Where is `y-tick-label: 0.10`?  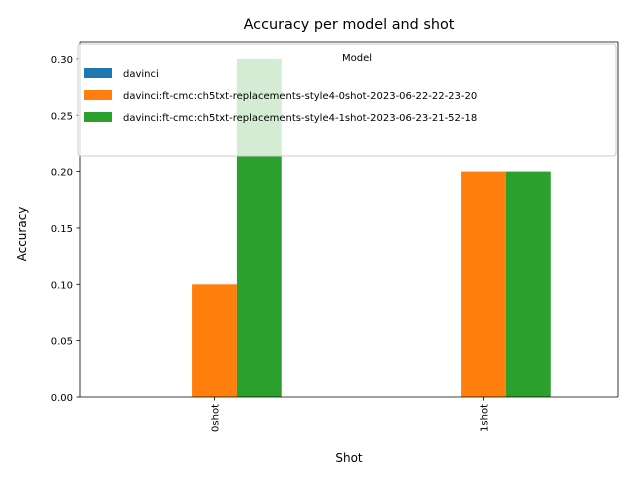 y-tick-label: 0.10 is located at coordinates (62, 285).